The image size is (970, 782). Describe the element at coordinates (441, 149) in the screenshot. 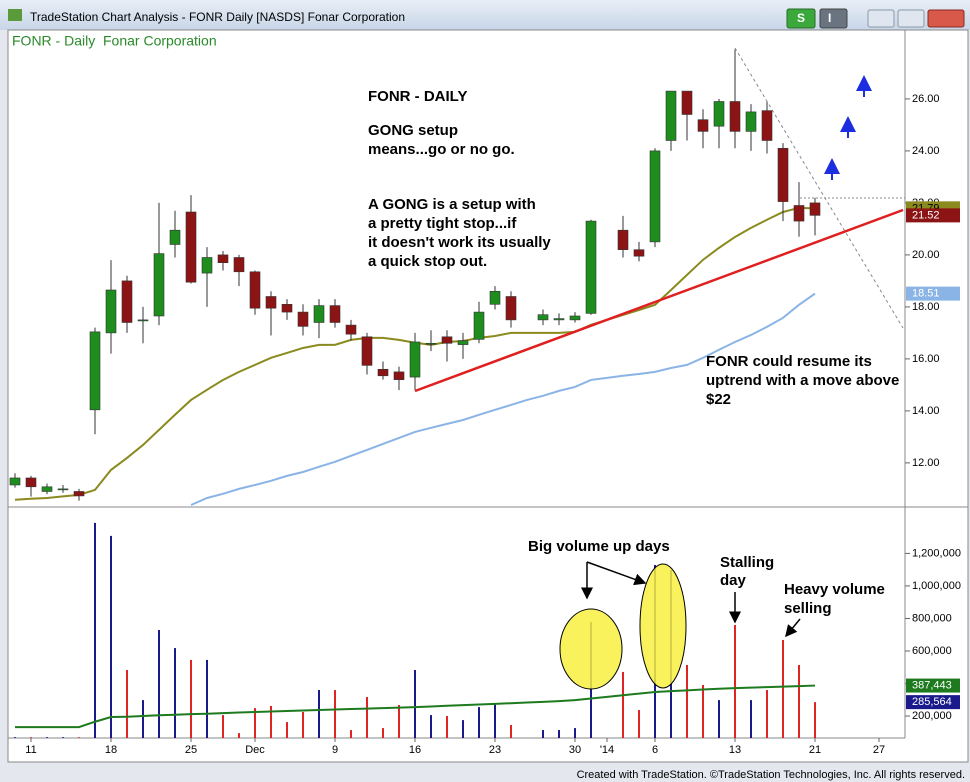

I see `annotation: means...go or no go.` at that location.